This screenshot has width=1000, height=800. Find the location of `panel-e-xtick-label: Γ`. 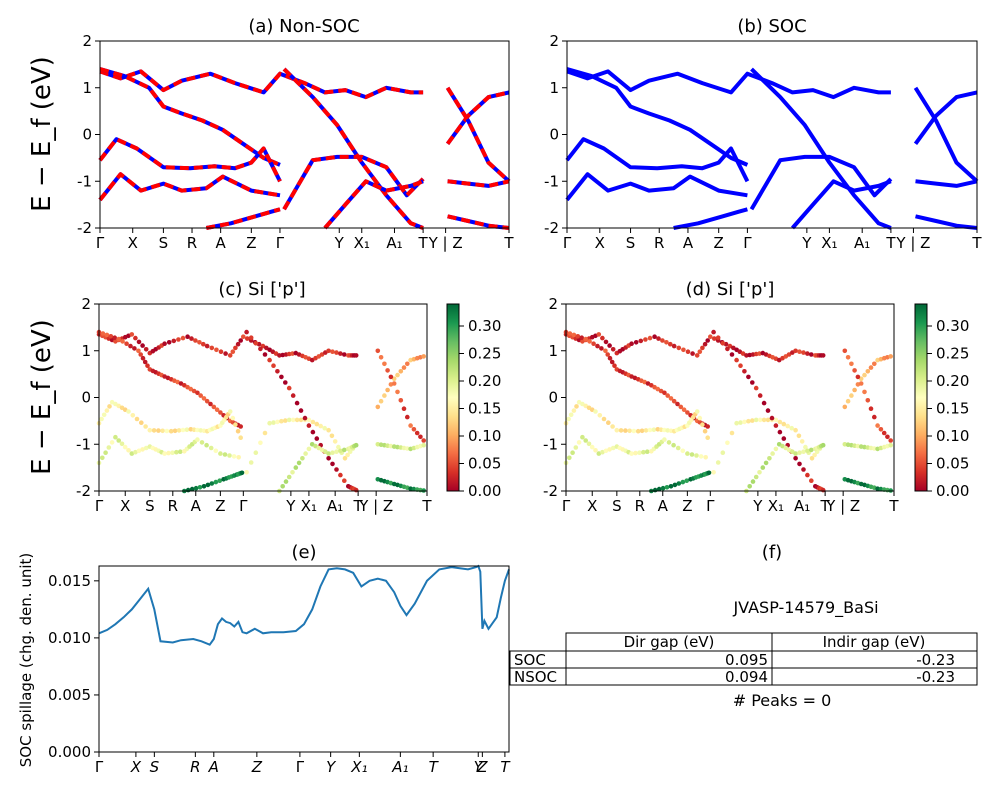

panel-e-xtick-label: Γ is located at coordinates (300, 767).